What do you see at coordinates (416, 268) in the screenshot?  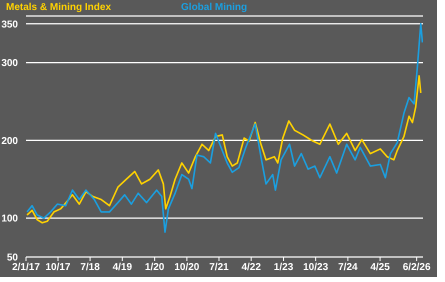 I see `x-tick-label: 6/2/26` at bounding box center [416, 268].